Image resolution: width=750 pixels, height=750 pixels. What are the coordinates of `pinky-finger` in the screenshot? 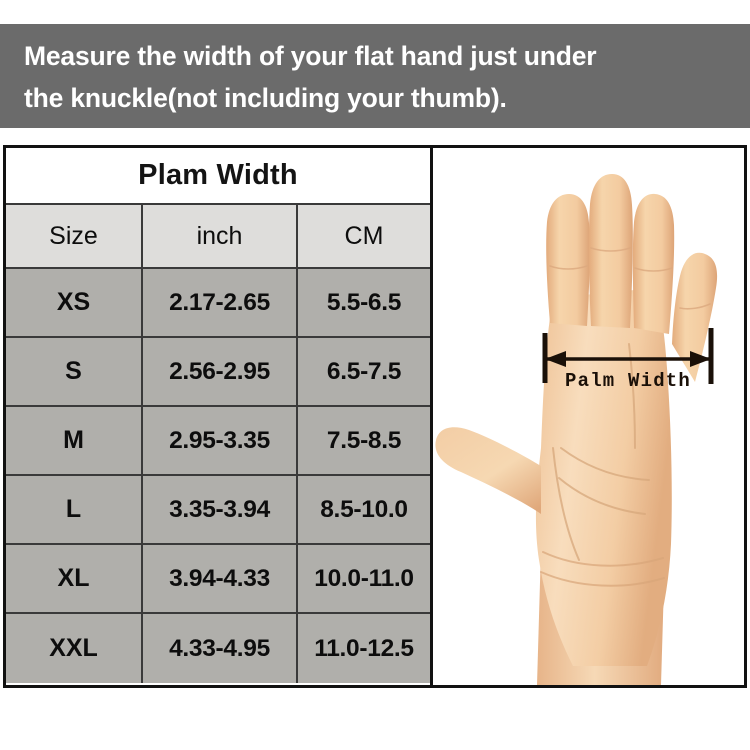 It's located at (695, 317).